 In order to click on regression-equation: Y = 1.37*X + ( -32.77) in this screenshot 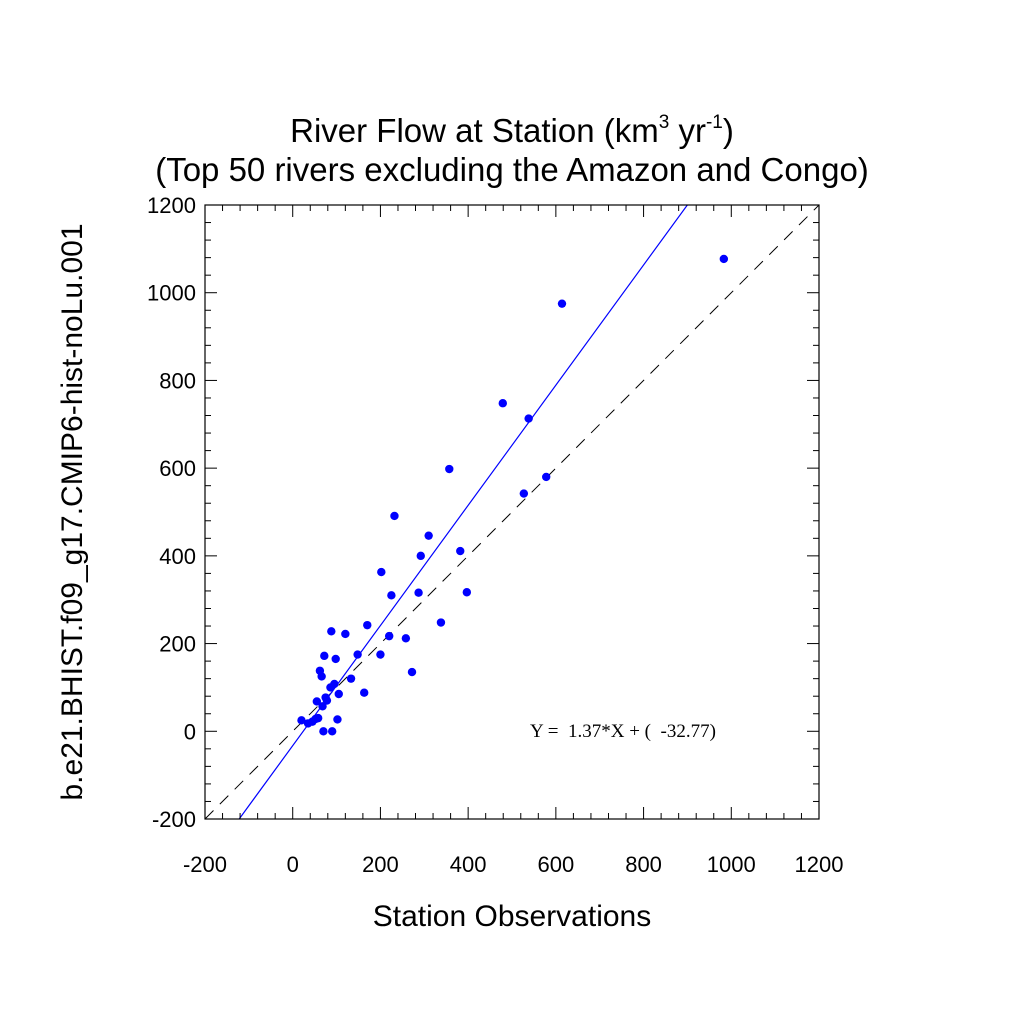, I will do `click(623, 731)`.